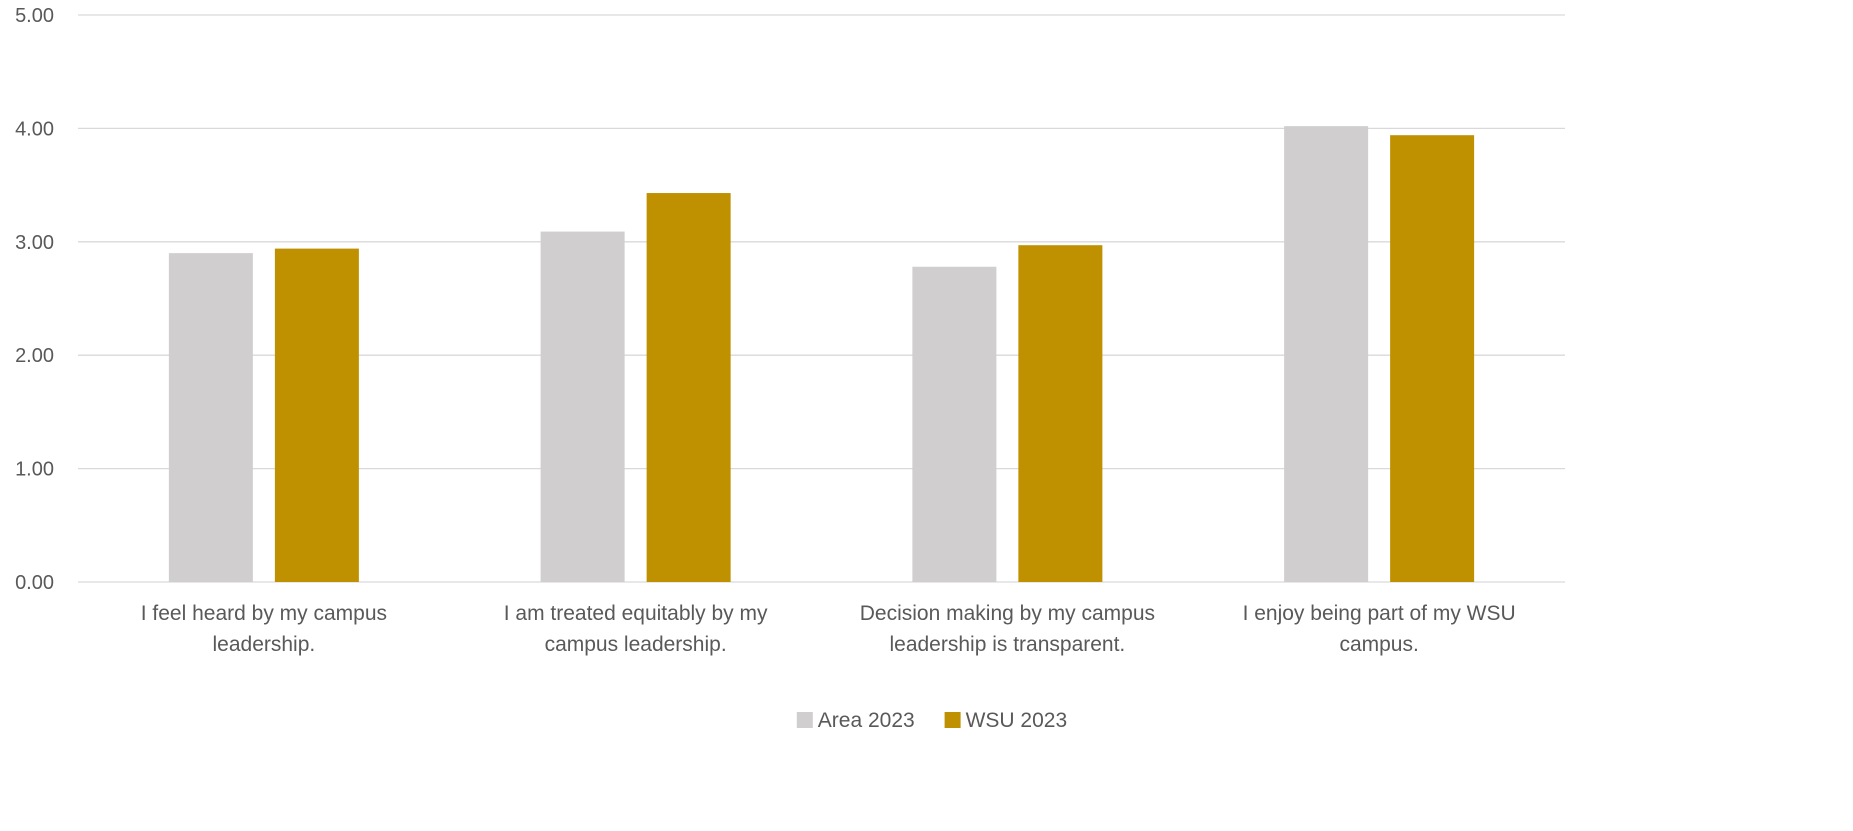 This screenshot has width=1853, height=831. Describe the element at coordinates (932, 720) in the screenshot. I see `legend: Area 2023 WSU 2023` at that location.